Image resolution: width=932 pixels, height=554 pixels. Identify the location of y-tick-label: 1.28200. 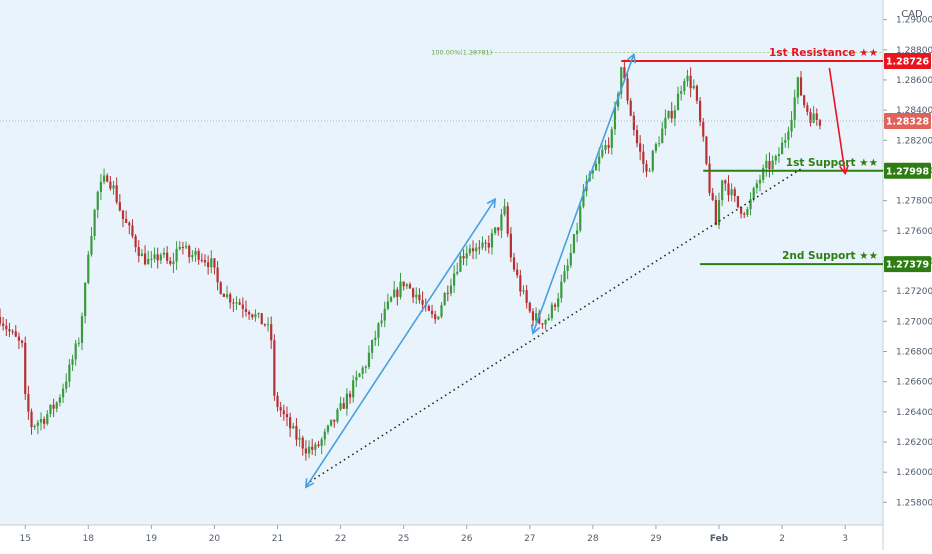
(914, 141).